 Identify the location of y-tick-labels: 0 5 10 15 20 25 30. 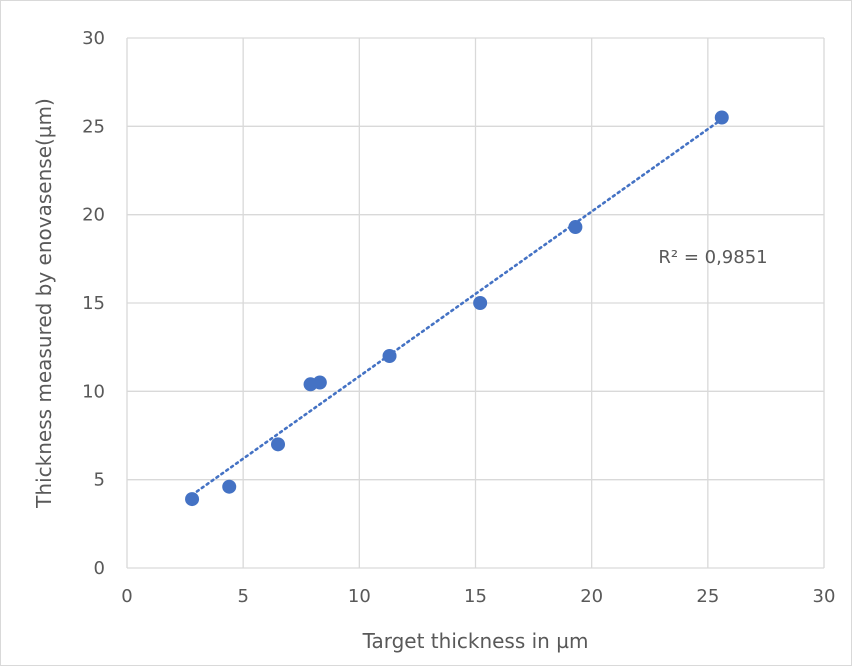
(93, 303).